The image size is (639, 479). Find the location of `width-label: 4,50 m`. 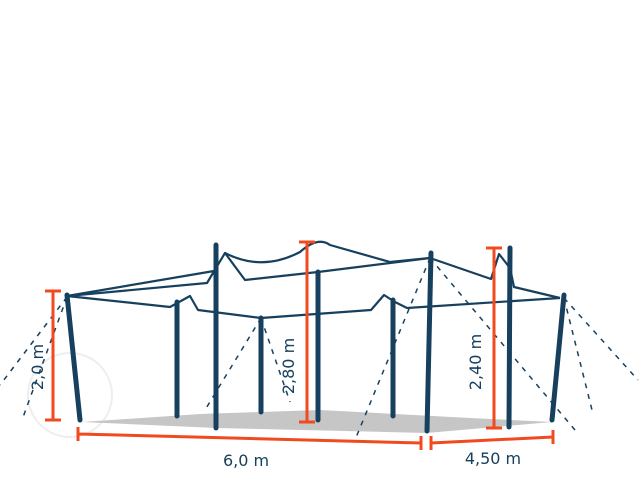

width-label: 4,50 m is located at coordinates (493, 458).